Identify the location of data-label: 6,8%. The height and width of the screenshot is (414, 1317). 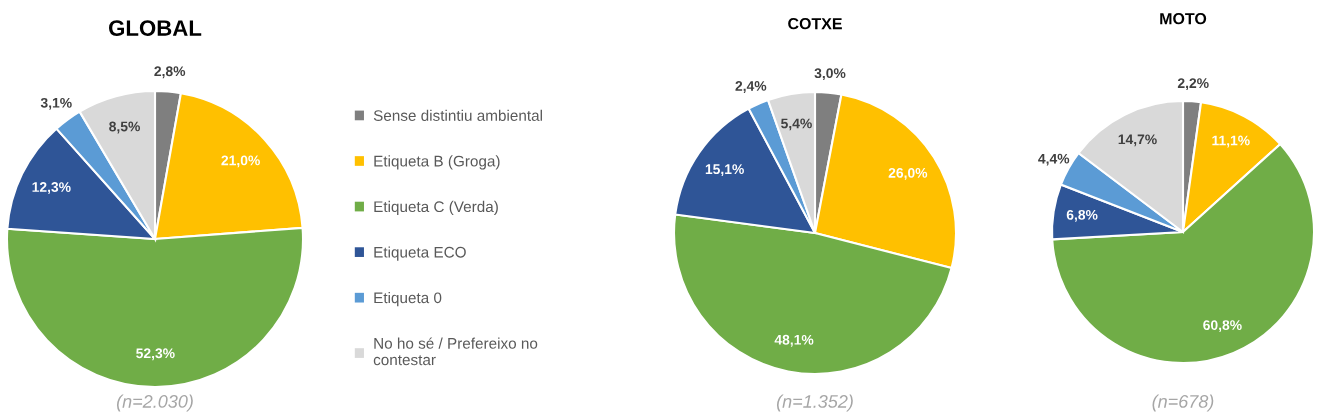
(1082, 215).